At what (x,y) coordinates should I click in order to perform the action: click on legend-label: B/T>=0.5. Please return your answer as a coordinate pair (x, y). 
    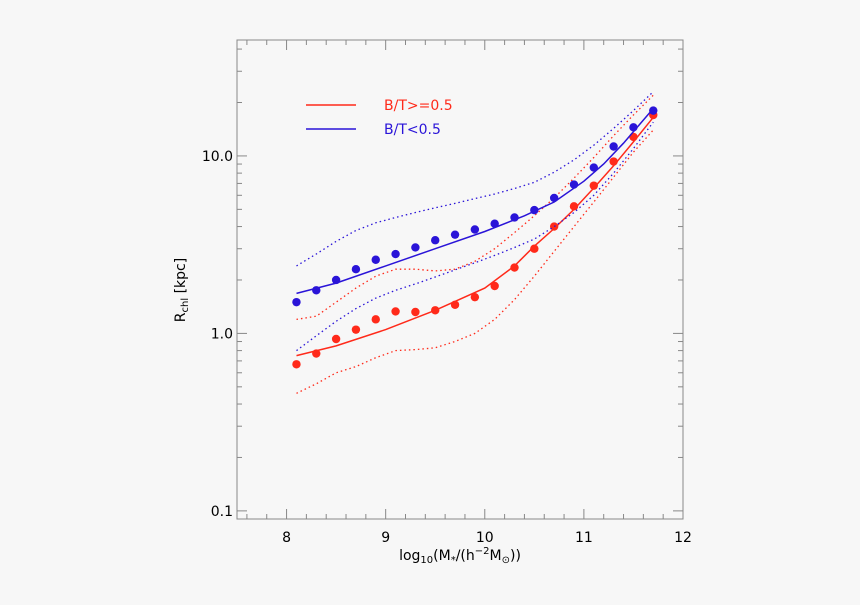
    Looking at the image, I should click on (418, 106).